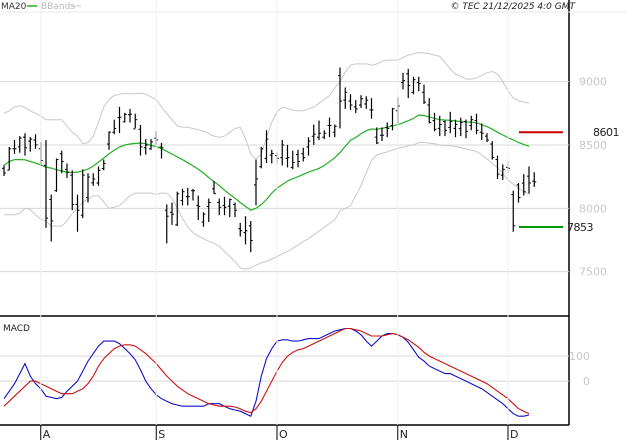 This screenshot has width=627, height=440. I want to click on month-label: O, so click(283, 434).